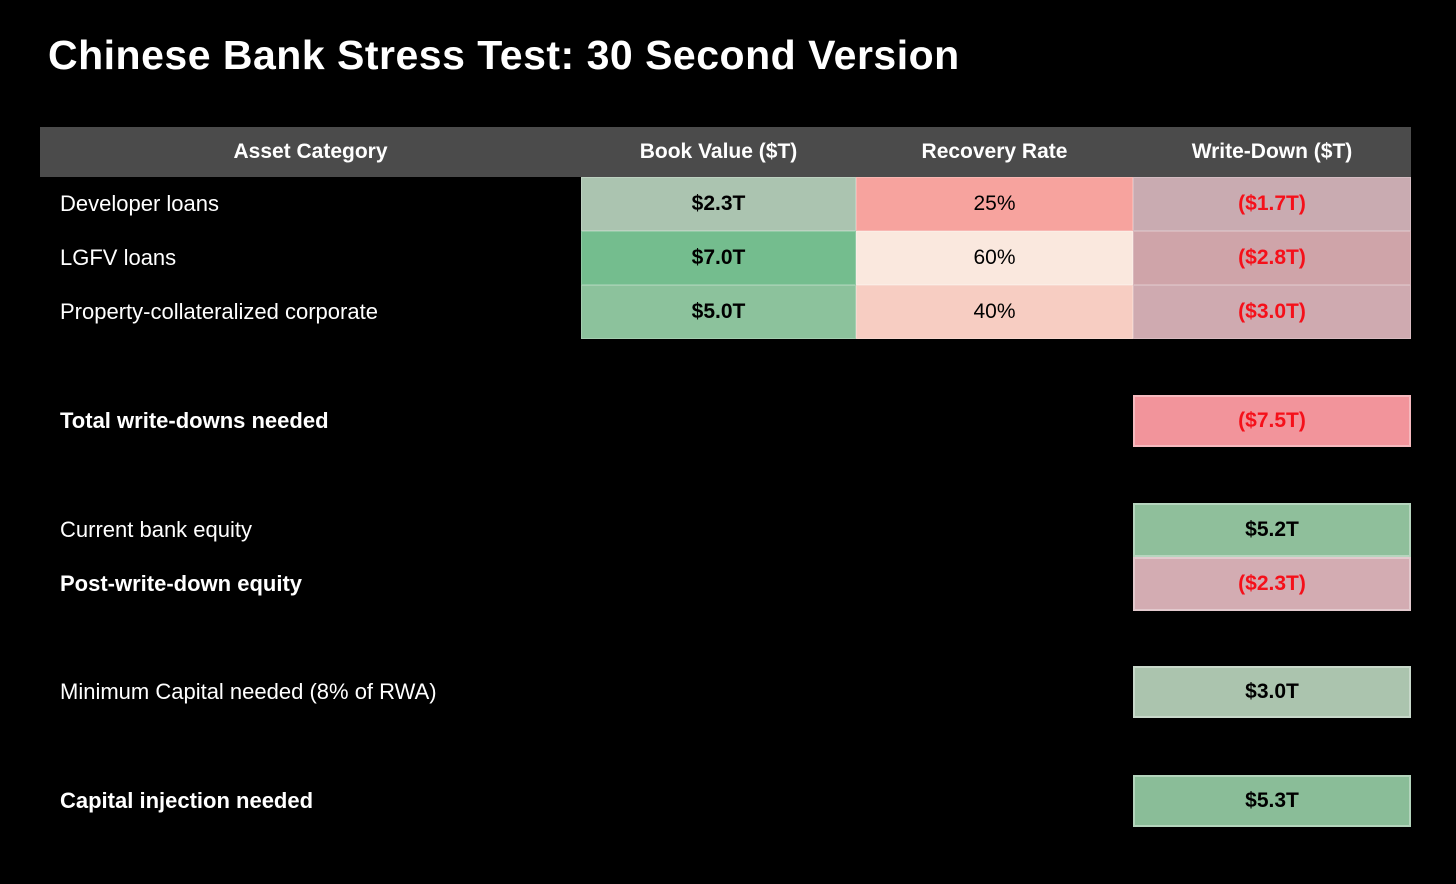 The image size is (1456, 884). What do you see at coordinates (1272, 692) in the screenshot?
I see `minimum-capital-value: $3.0T` at bounding box center [1272, 692].